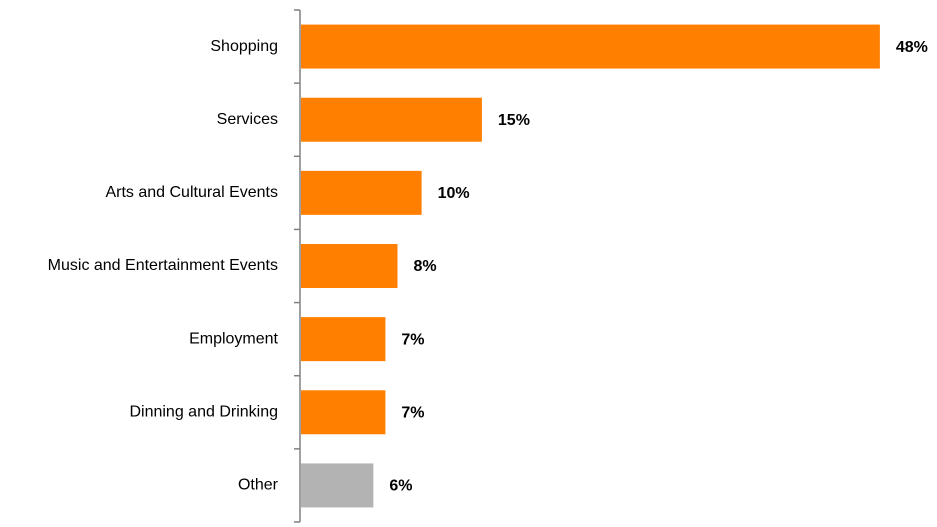 This screenshot has width=937, height=527. I want to click on value-label-arts-and-cultural-events: 10%, so click(454, 193).